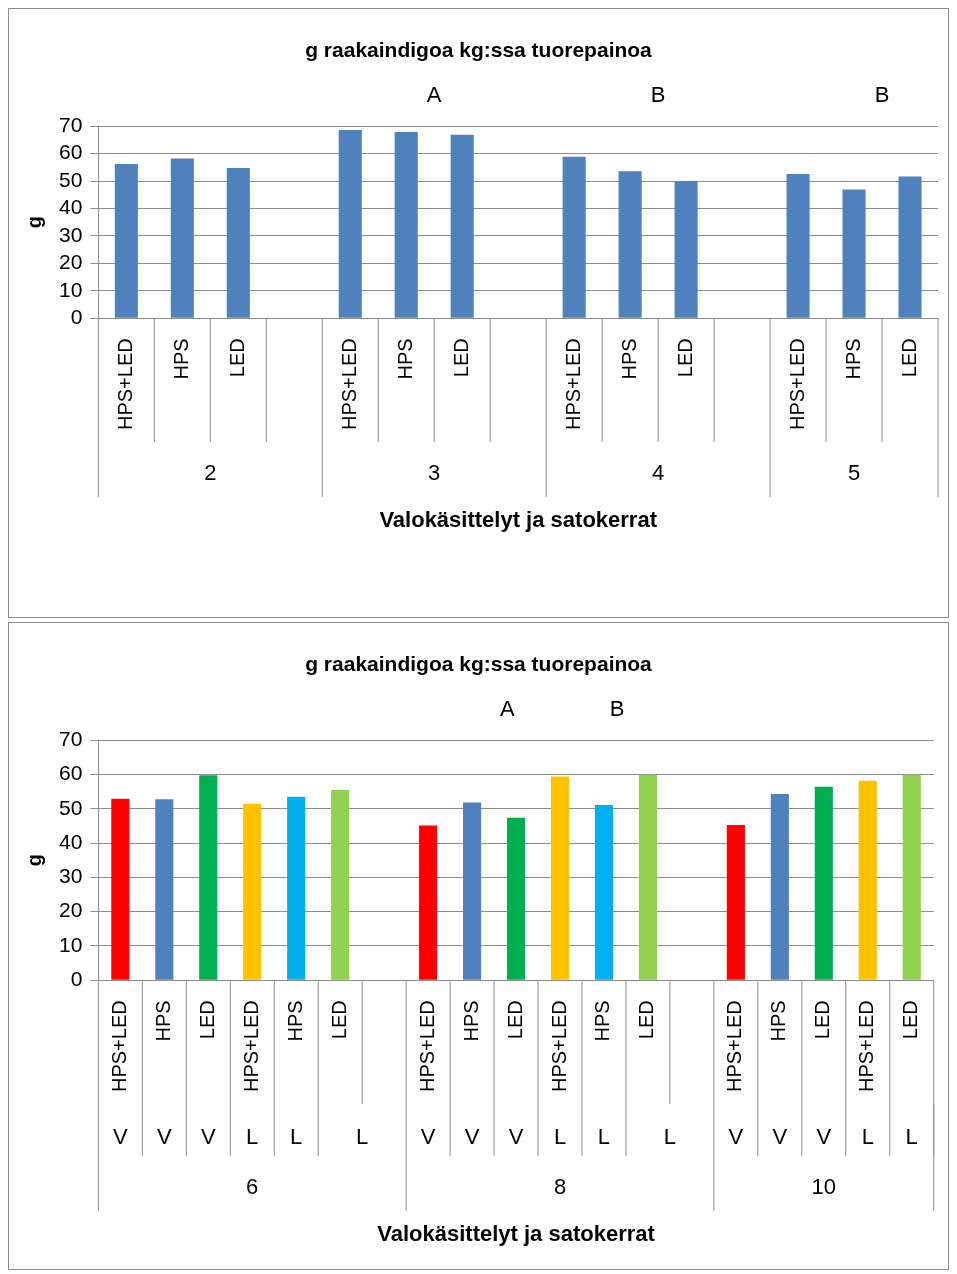 This screenshot has width=957, height=1274. Describe the element at coordinates (252, 1187) in the screenshot. I see `text: 6` at that location.